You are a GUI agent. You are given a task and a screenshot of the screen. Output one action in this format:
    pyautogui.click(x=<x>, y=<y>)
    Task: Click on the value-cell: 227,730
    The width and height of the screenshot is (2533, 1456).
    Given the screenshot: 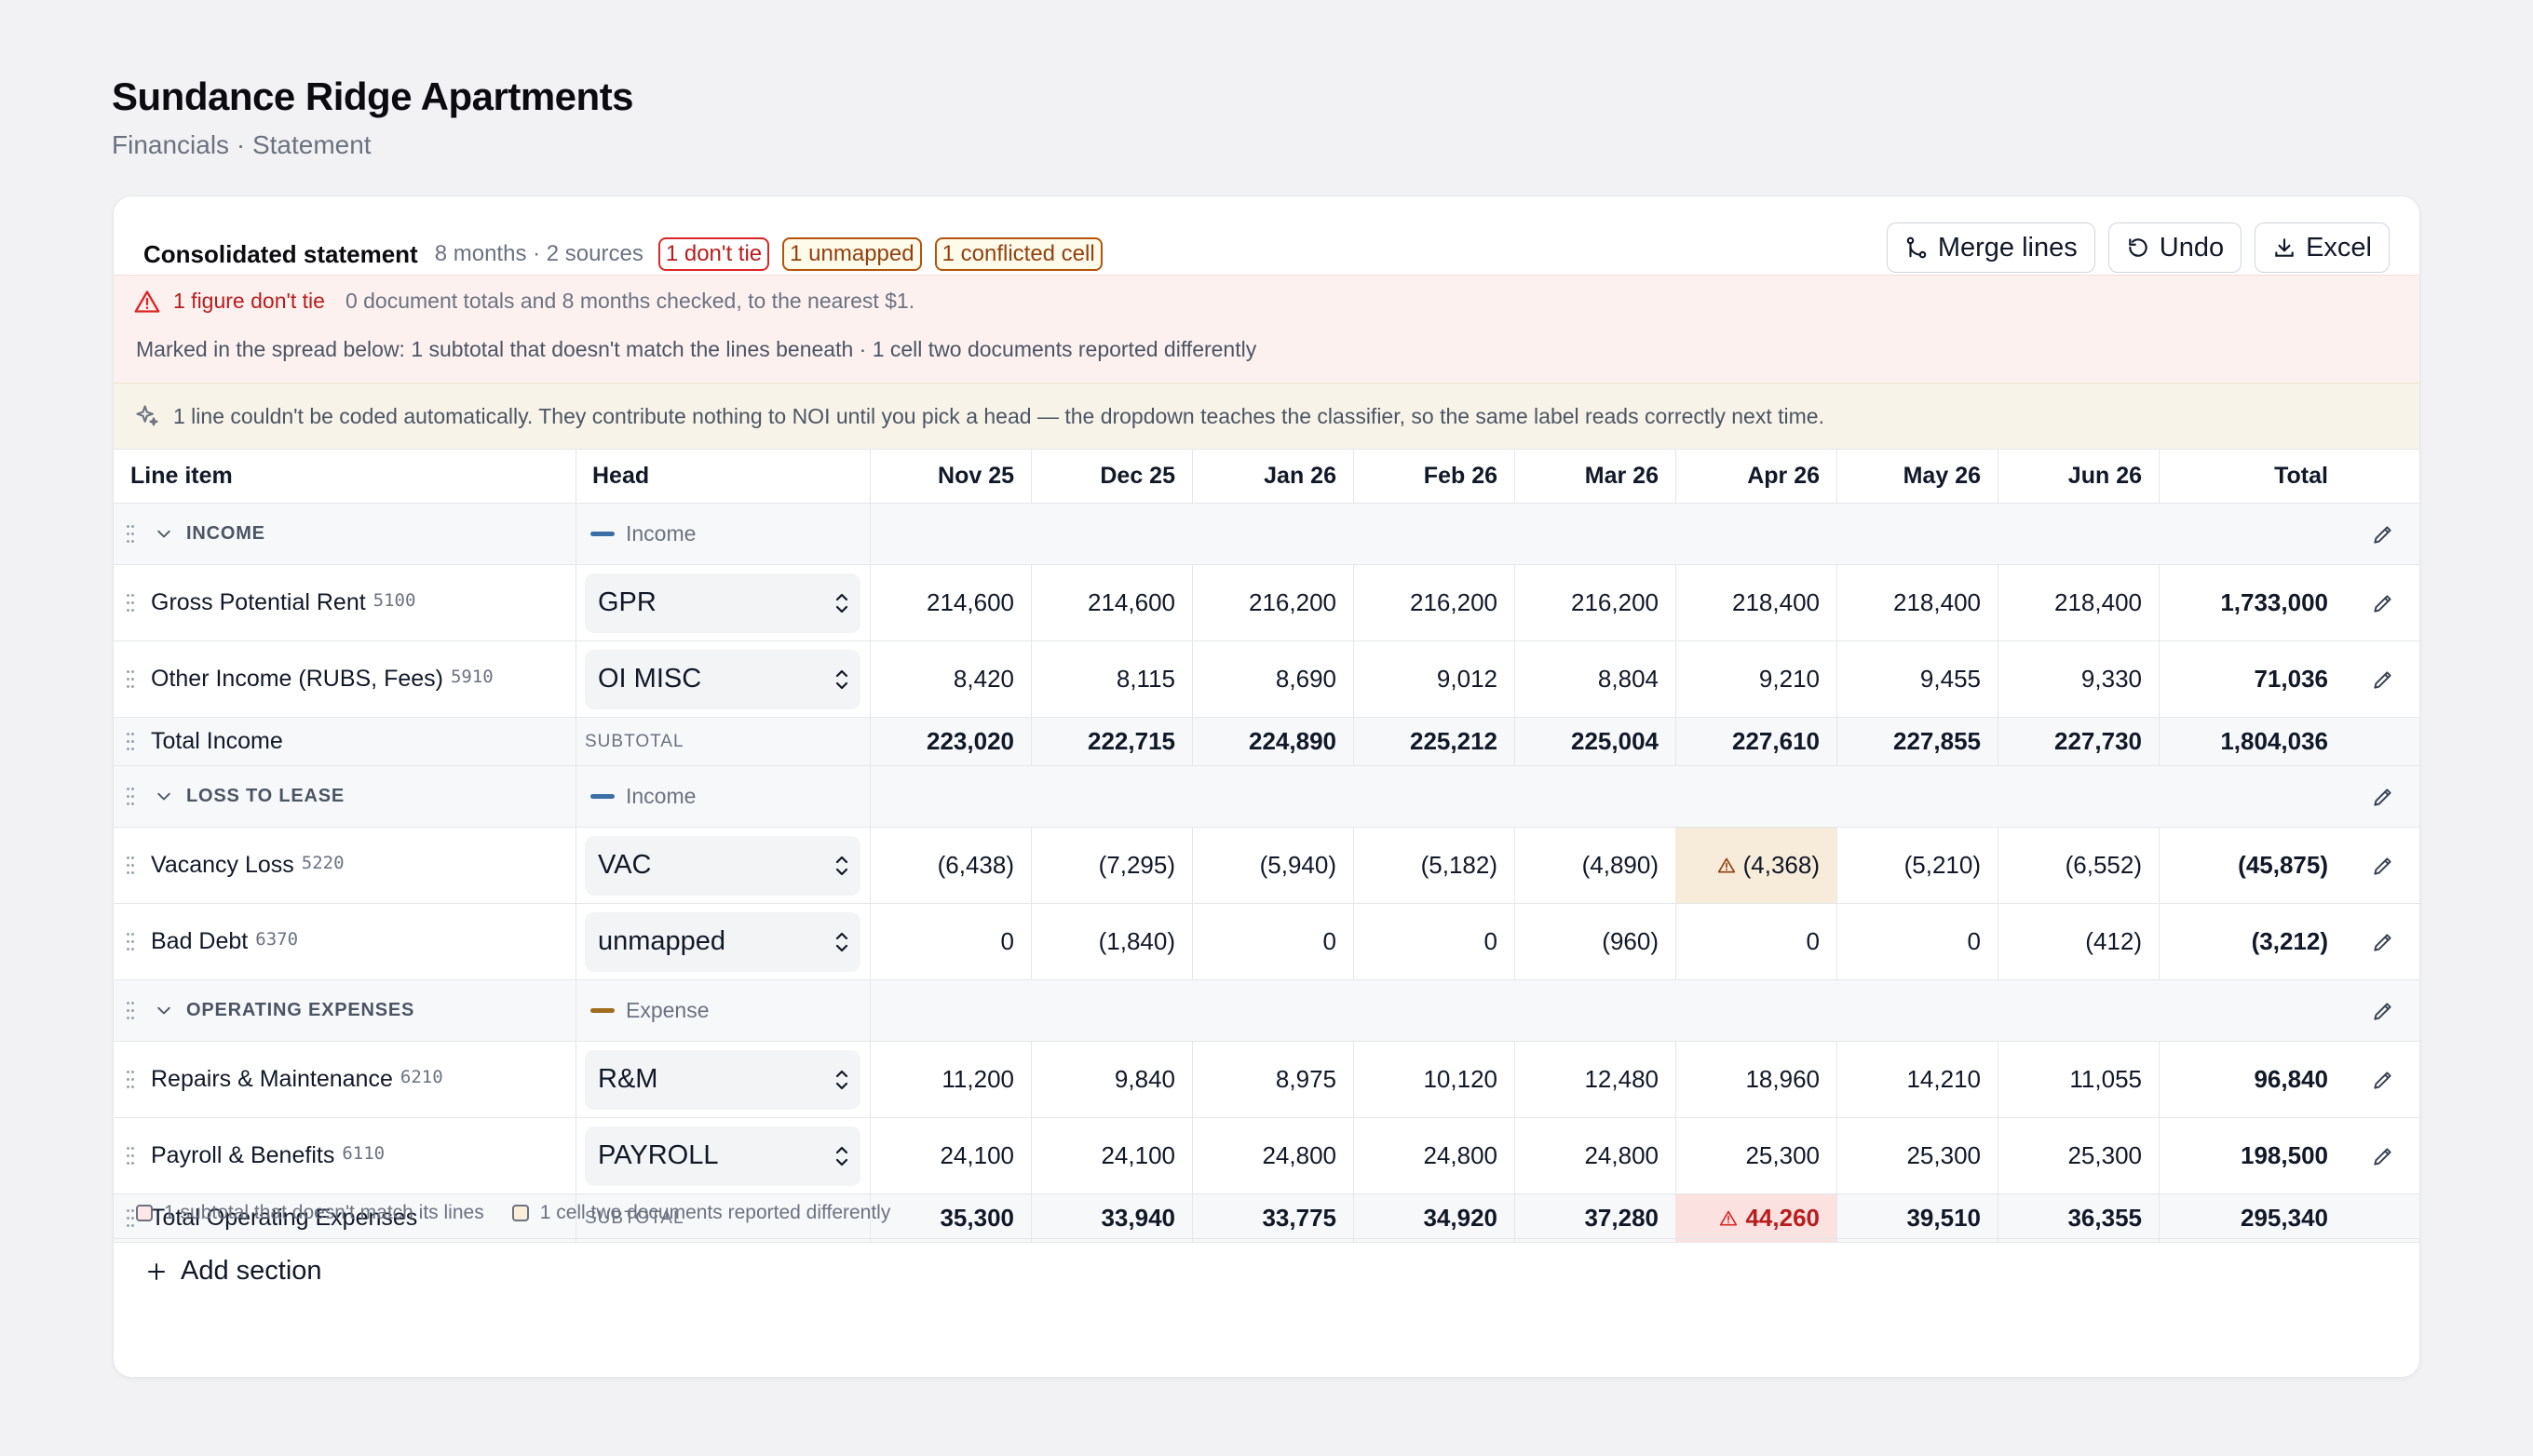 What is the action you would take?
    pyautogui.click(x=2078, y=741)
    